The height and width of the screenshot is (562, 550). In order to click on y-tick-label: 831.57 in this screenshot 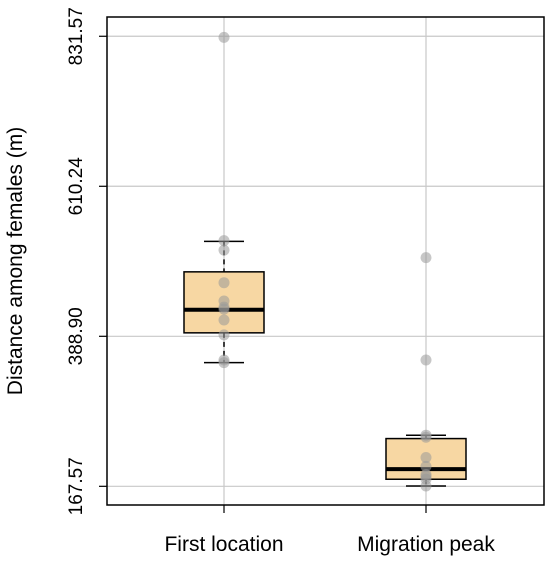, I will do `click(76, 36)`.